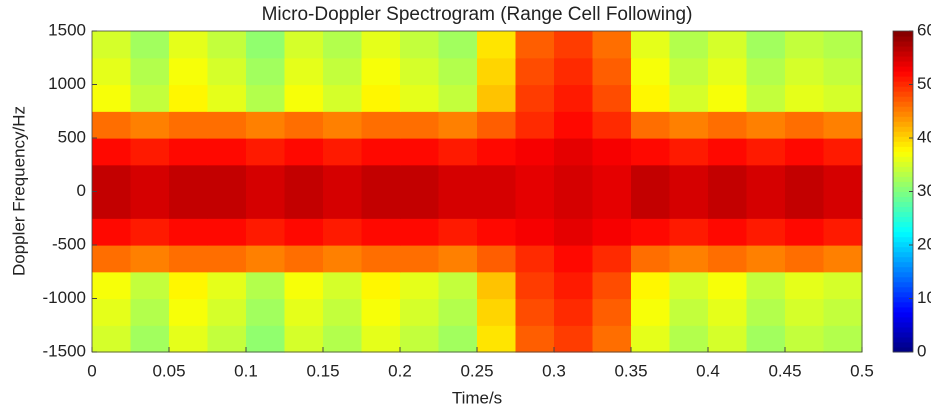  I want to click on colorbar-tick-label: 10, so click(924, 297).